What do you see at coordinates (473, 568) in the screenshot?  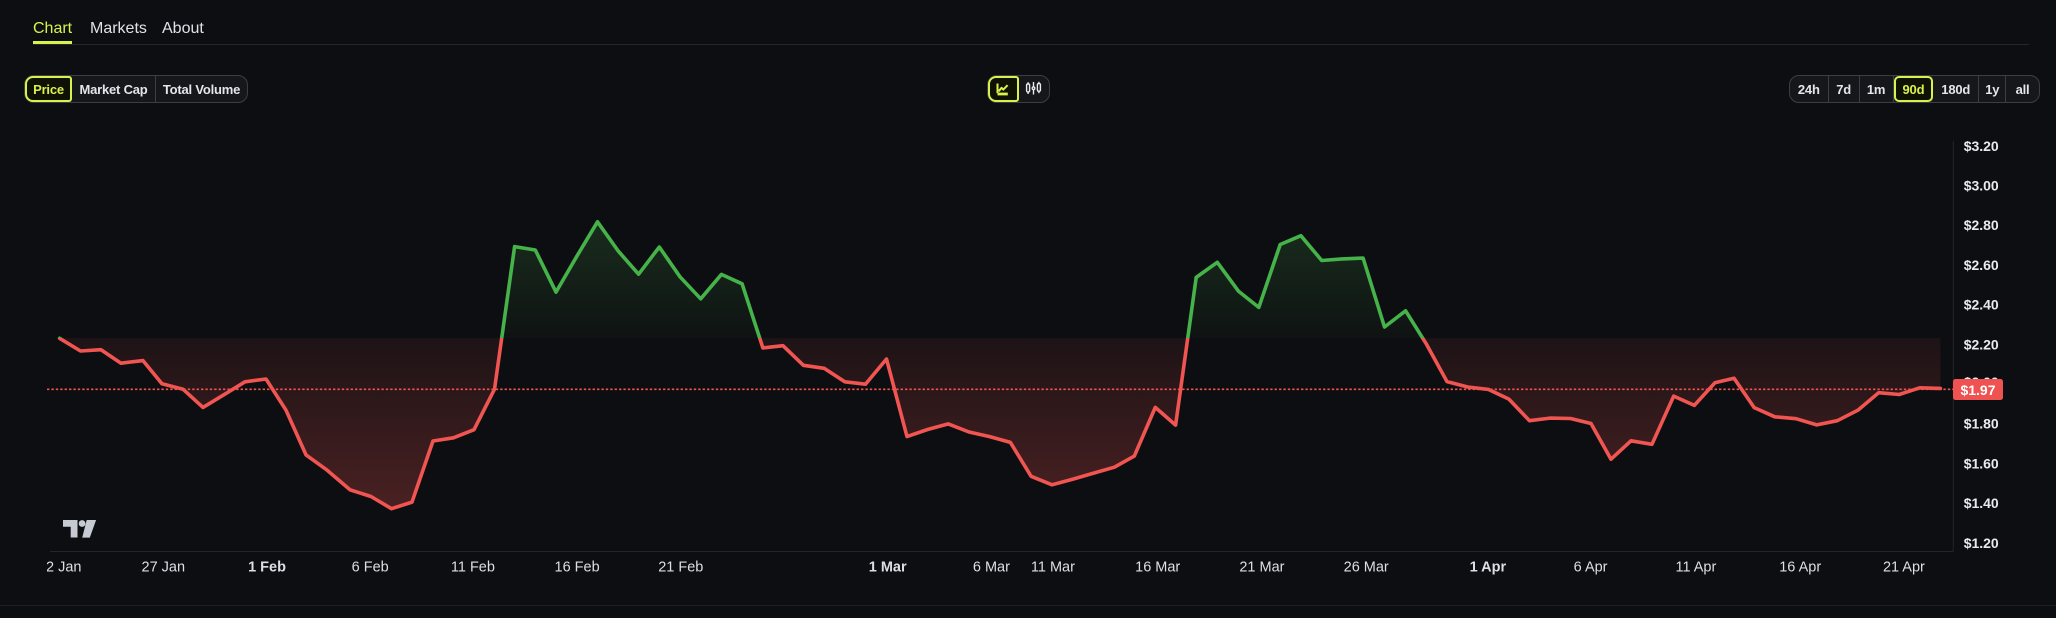 I see `svg-text: 11 Feb` at bounding box center [473, 568].